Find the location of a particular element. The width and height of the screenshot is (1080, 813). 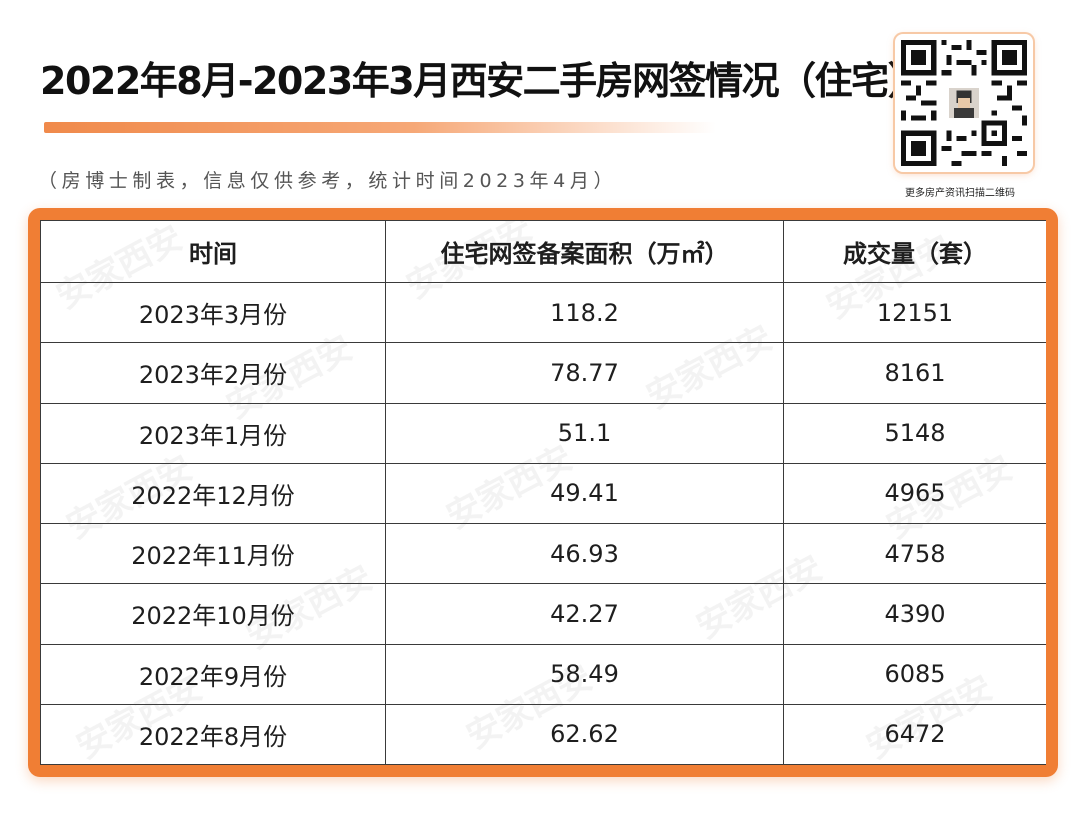

cell-area: 78.77 is located at coordinates (584, 373).